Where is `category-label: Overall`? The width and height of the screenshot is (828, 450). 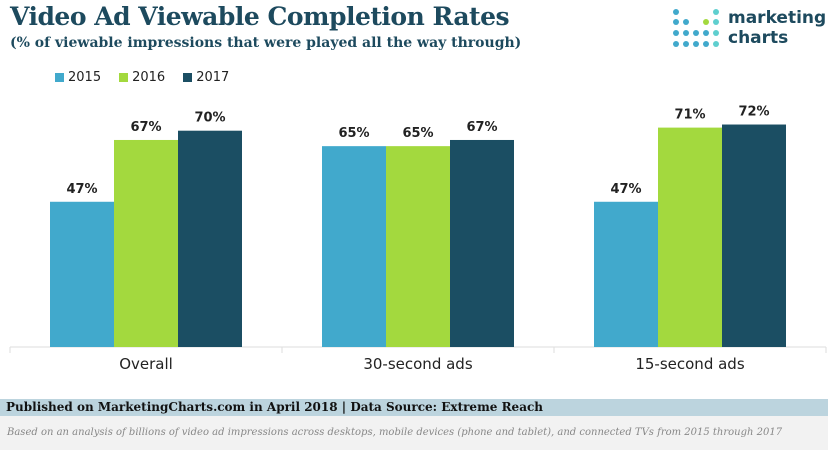 category-label: Overall is located at coordinates (146, 364).